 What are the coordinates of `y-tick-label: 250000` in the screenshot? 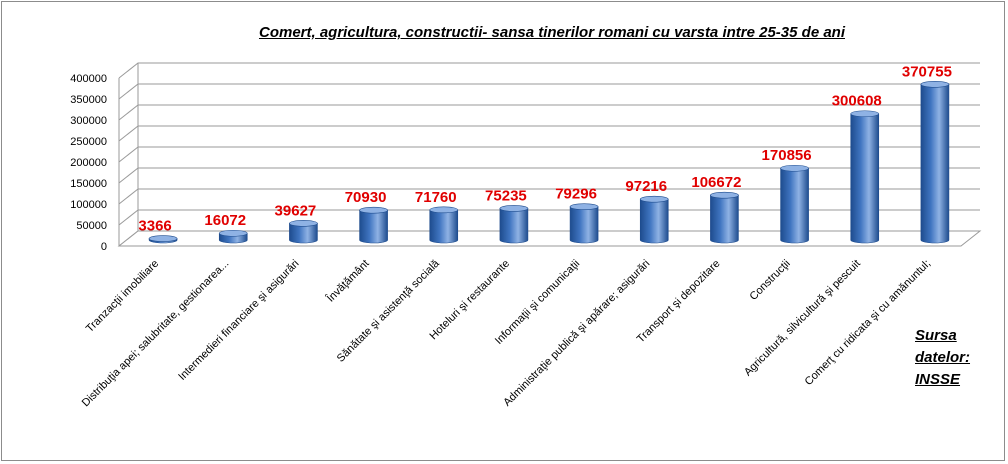 It's located at (88, 142).